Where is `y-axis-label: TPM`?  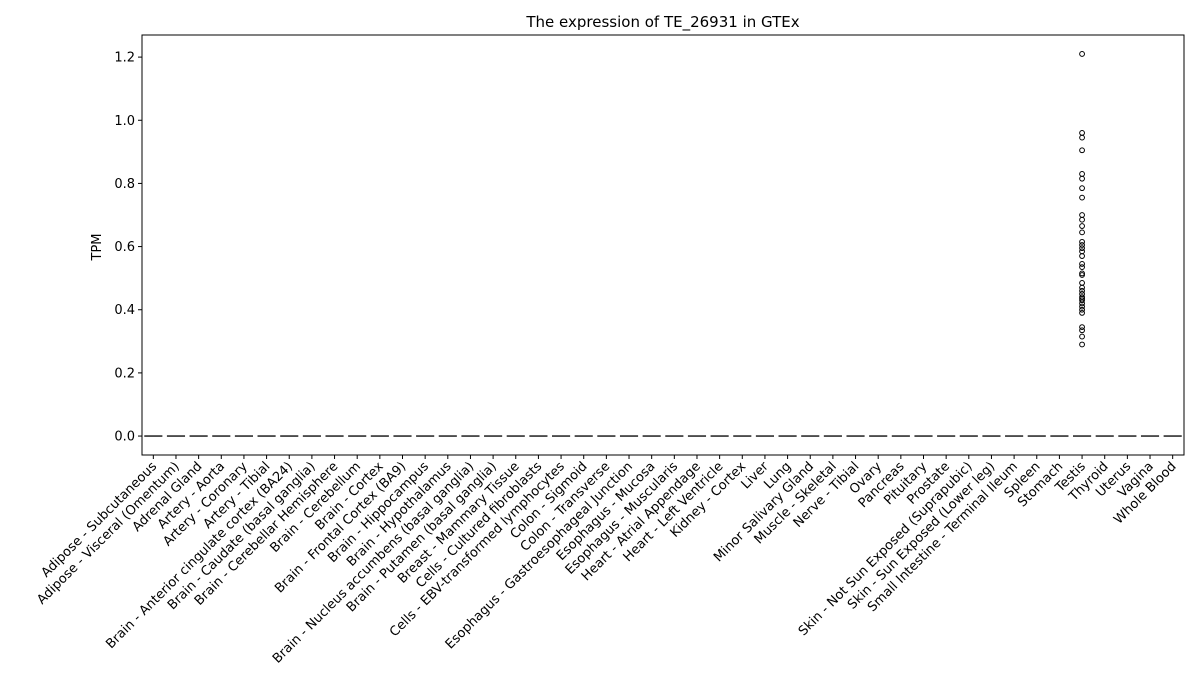 y-axis-label: TPM is located at coordinates (97, 248).